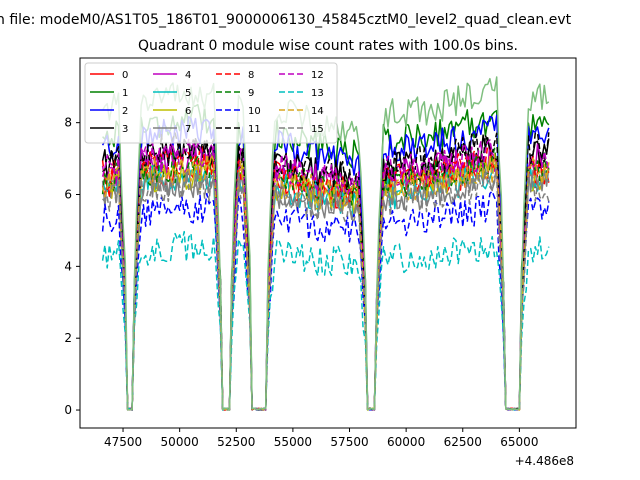 The width and height of the screenshot is (640, 480). What do you see at coordinates (125, 129) in the screenshot?
I see `legend-label: 3` at bounding box center [125, 129].